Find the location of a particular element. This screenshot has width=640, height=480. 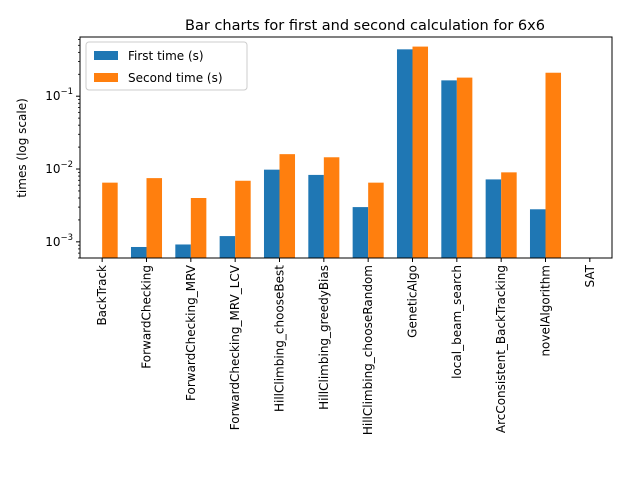

legend-box is located at coordinates (166, 66).